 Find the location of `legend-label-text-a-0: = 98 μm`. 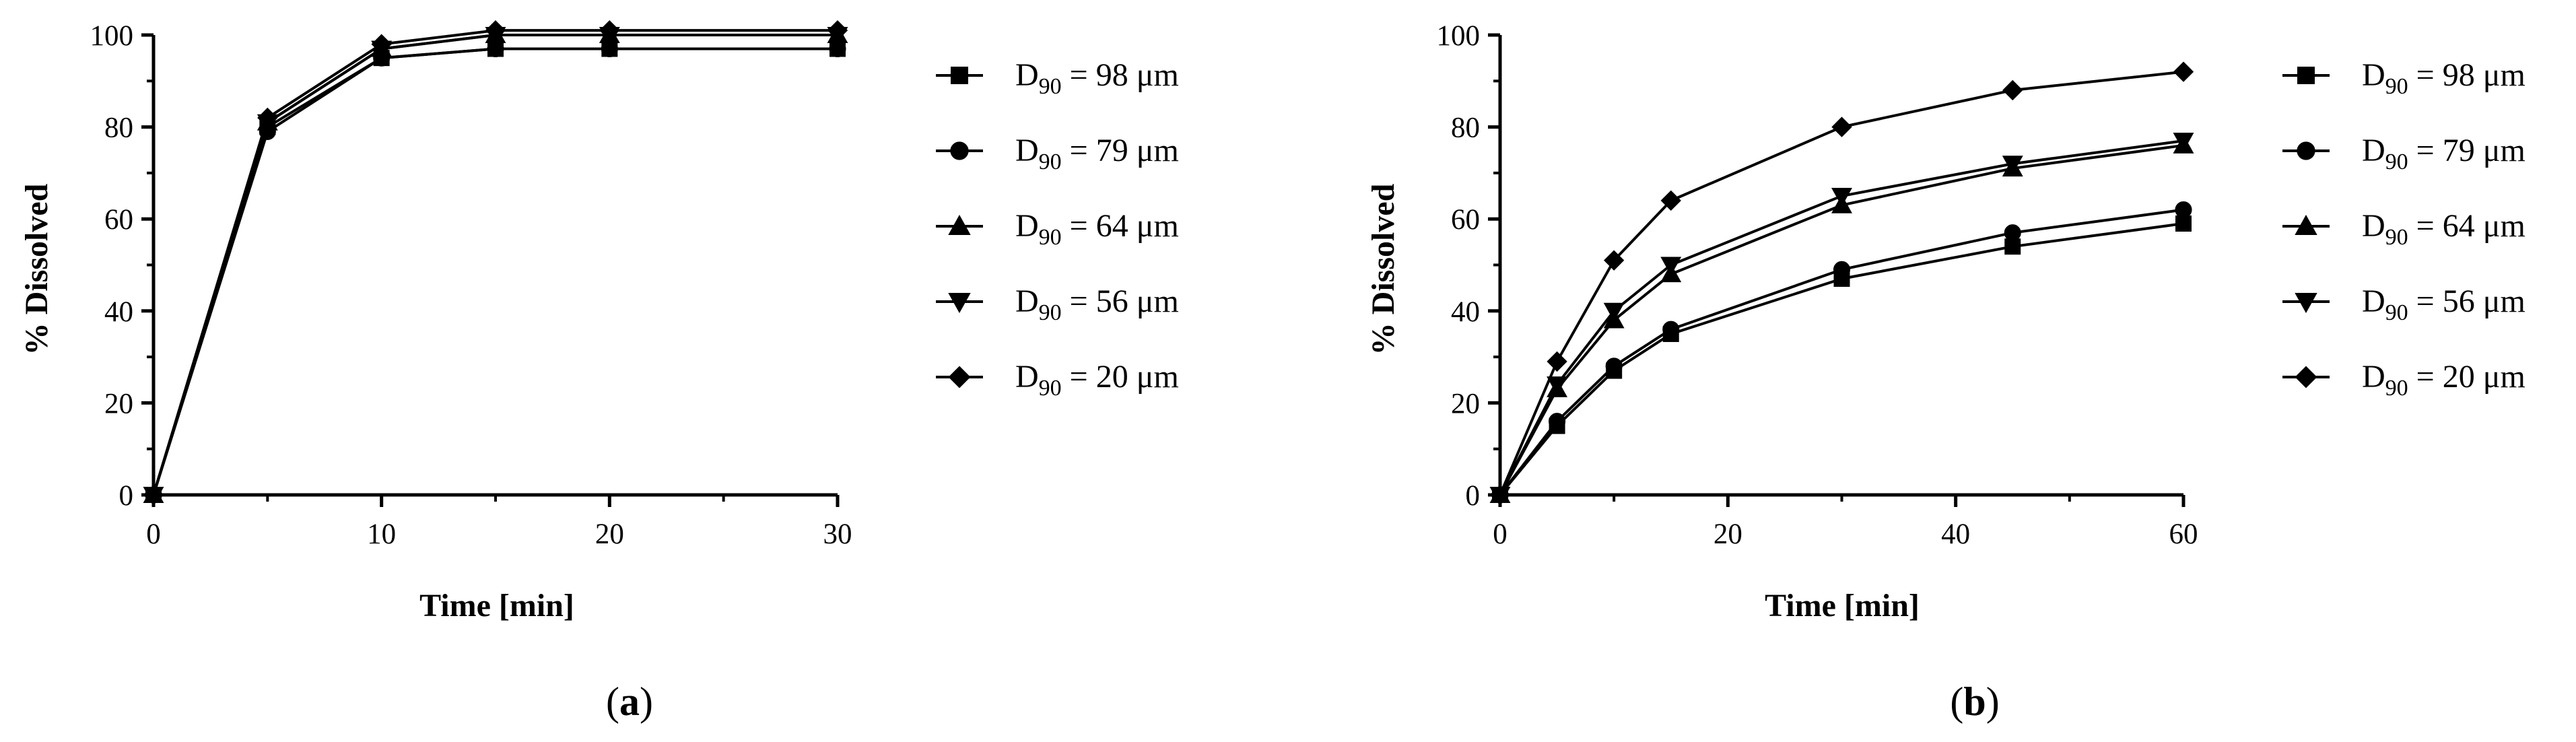

legend-label-text-a-0: = 98 μm is located at coordinates (1120, 75).